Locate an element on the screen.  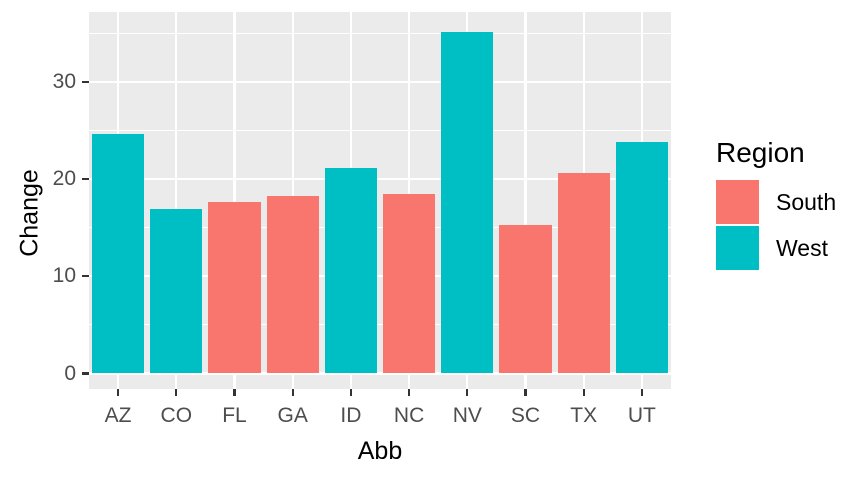
bar-ID is located at coordinates (351, 271).